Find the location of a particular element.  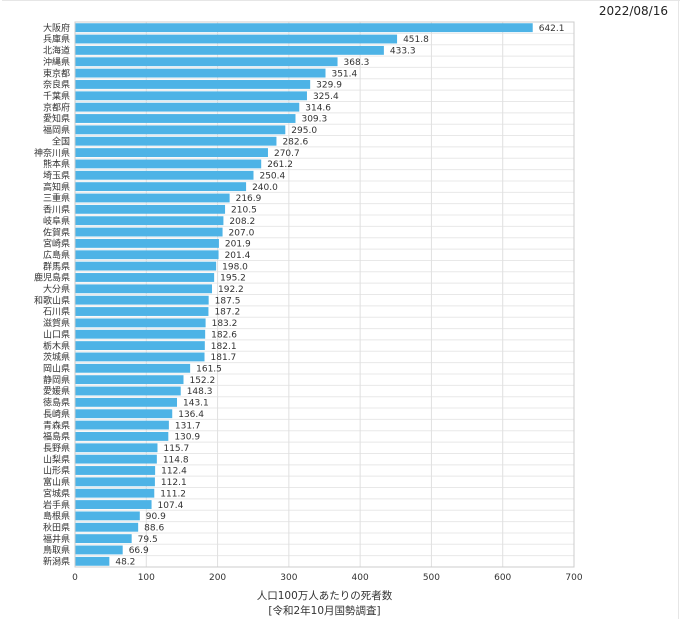

category-label: 千葉県 is located at coordinates (56, 96).